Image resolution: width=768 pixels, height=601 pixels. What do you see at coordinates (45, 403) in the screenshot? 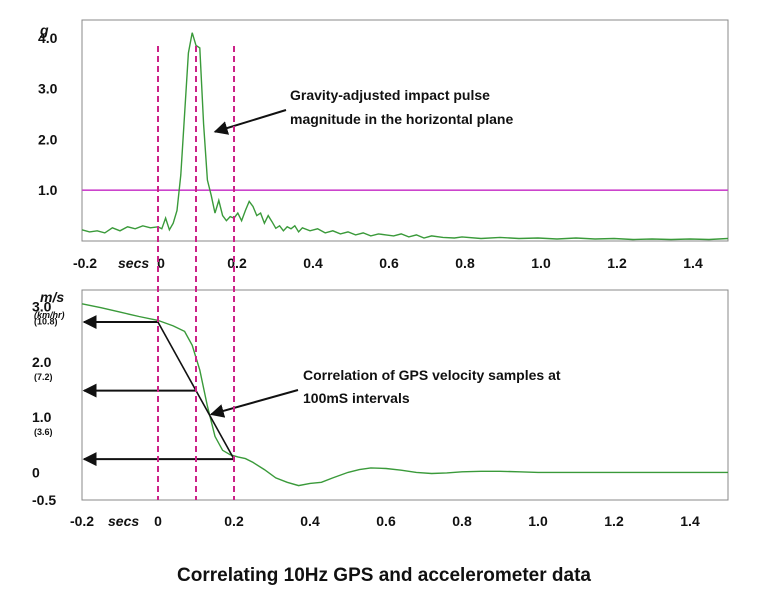
I see `velocity-y-ticks: 3.0 (10.8) 2.0 (7.2) 1.0 (3.6) 0 -0.5` at bounding box center [45, 403].